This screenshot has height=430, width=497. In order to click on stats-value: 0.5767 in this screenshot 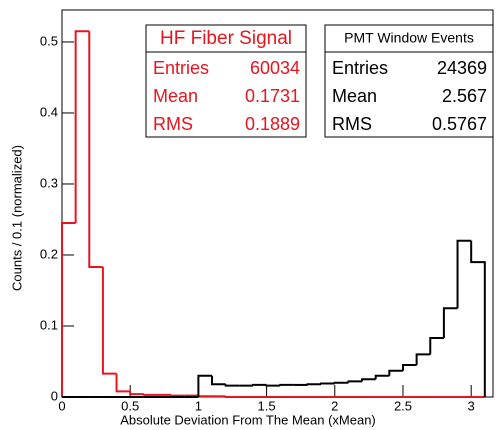, I will do `click(459, 124)`.